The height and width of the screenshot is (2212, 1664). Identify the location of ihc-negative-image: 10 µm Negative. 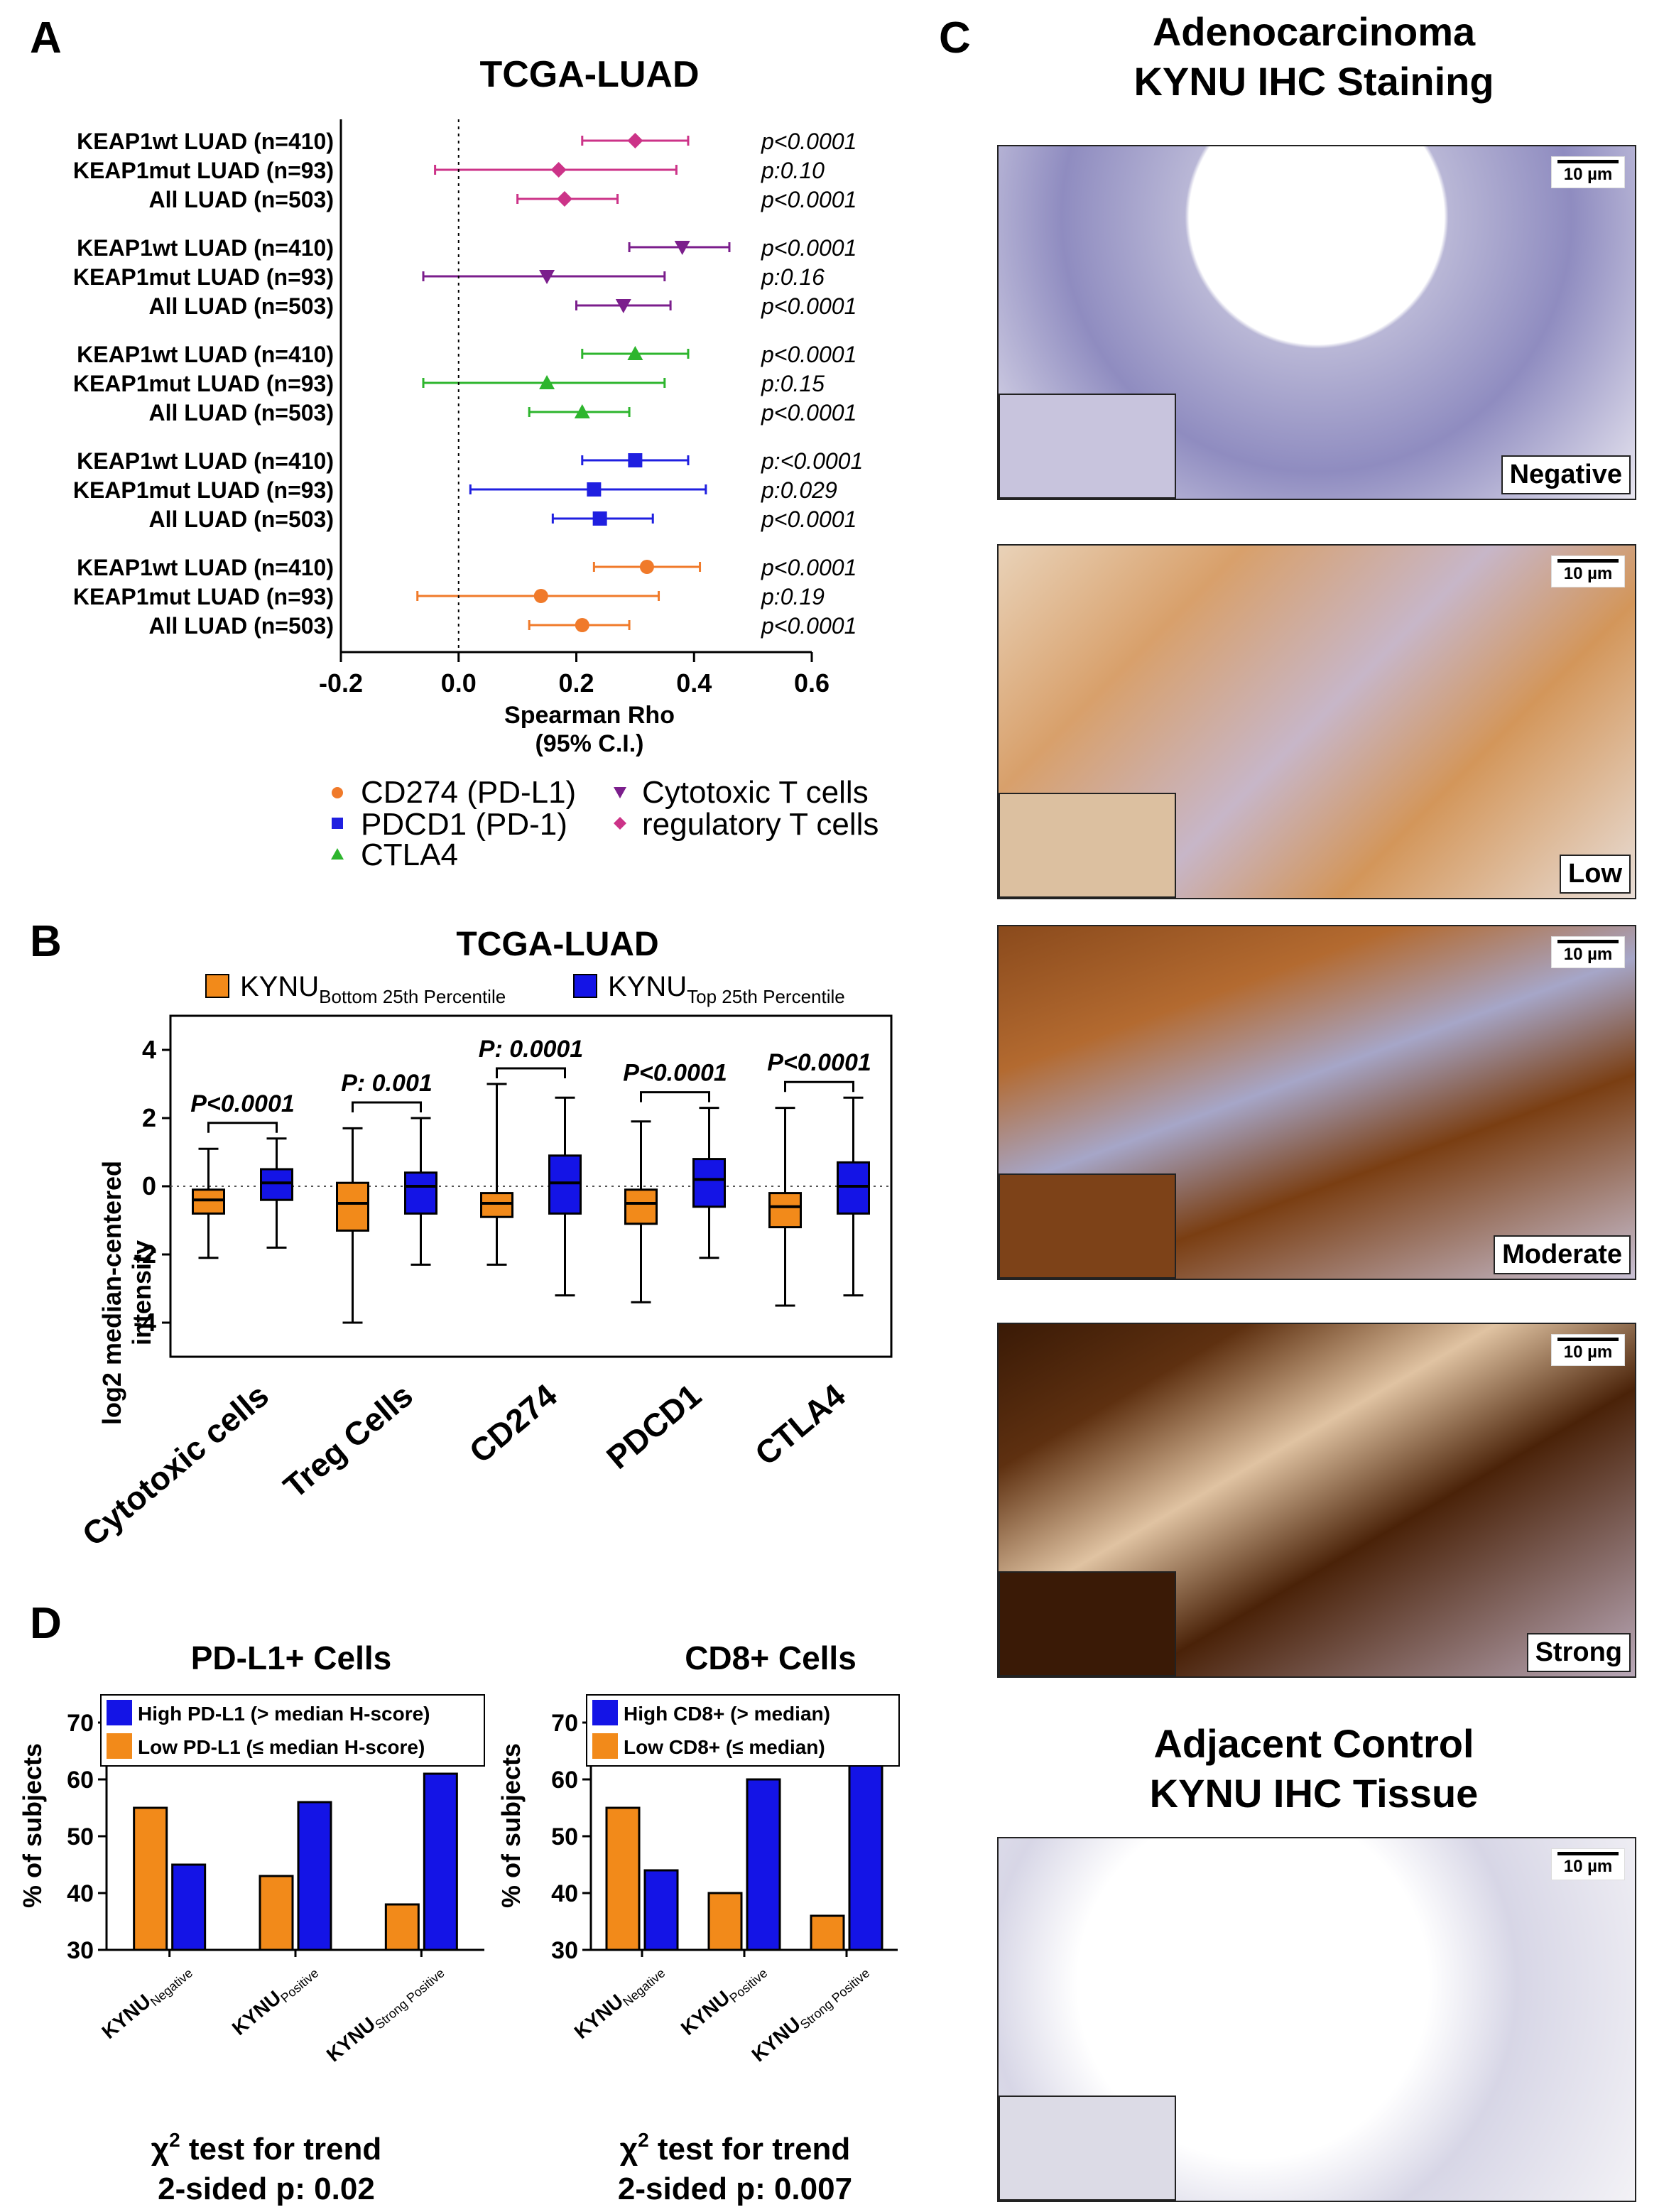
(1316, 322).